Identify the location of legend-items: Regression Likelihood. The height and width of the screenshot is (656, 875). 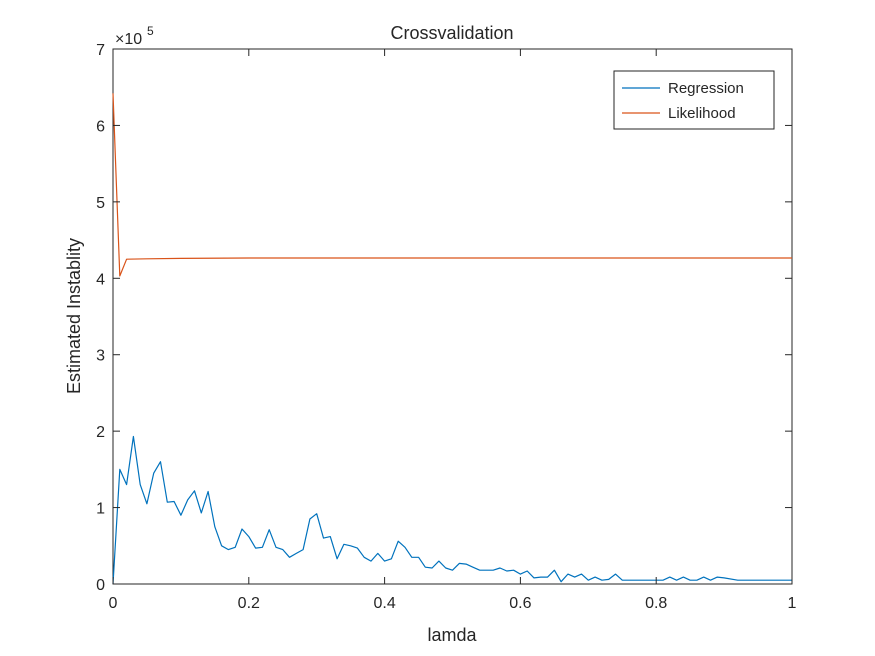
(683, 101).